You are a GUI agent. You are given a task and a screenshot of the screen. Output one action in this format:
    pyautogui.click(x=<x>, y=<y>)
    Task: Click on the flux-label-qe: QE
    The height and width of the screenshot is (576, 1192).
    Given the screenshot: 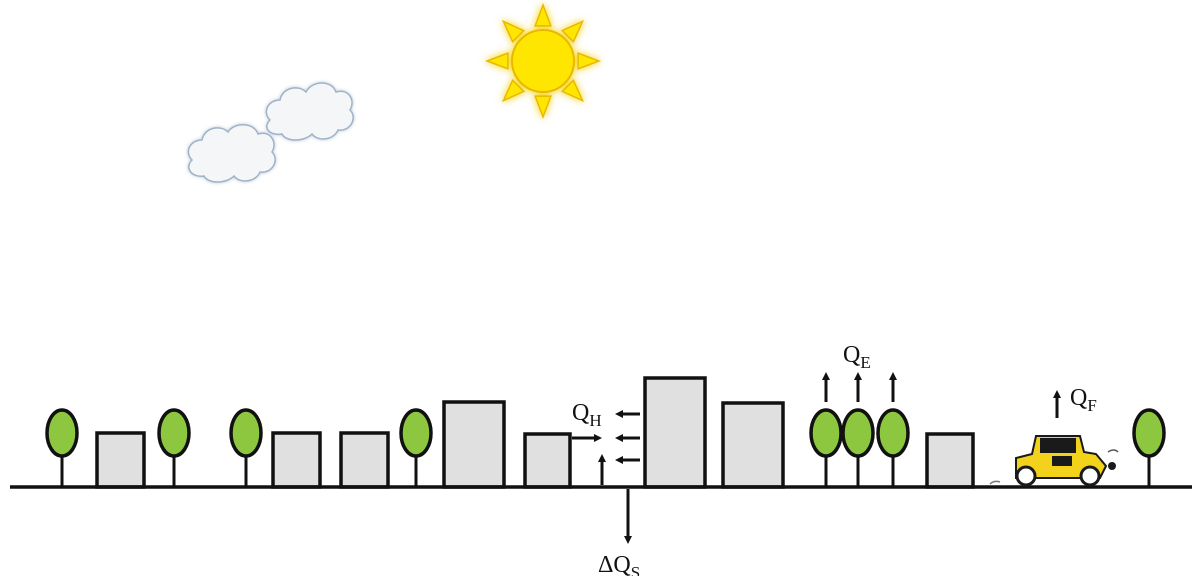 What is the action you would take?
    pyautogui.click(x=857, y=357)
    